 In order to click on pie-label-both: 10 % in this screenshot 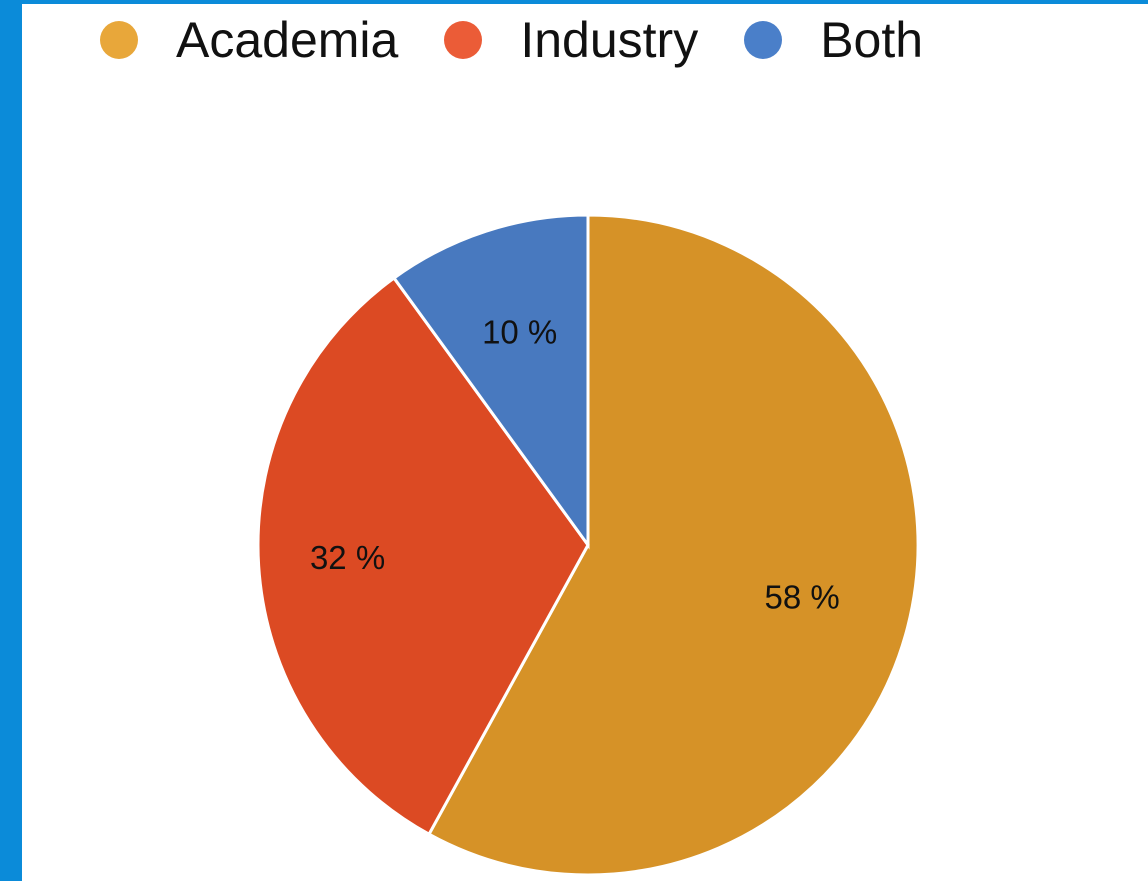, I will do `click(519, 331)`.